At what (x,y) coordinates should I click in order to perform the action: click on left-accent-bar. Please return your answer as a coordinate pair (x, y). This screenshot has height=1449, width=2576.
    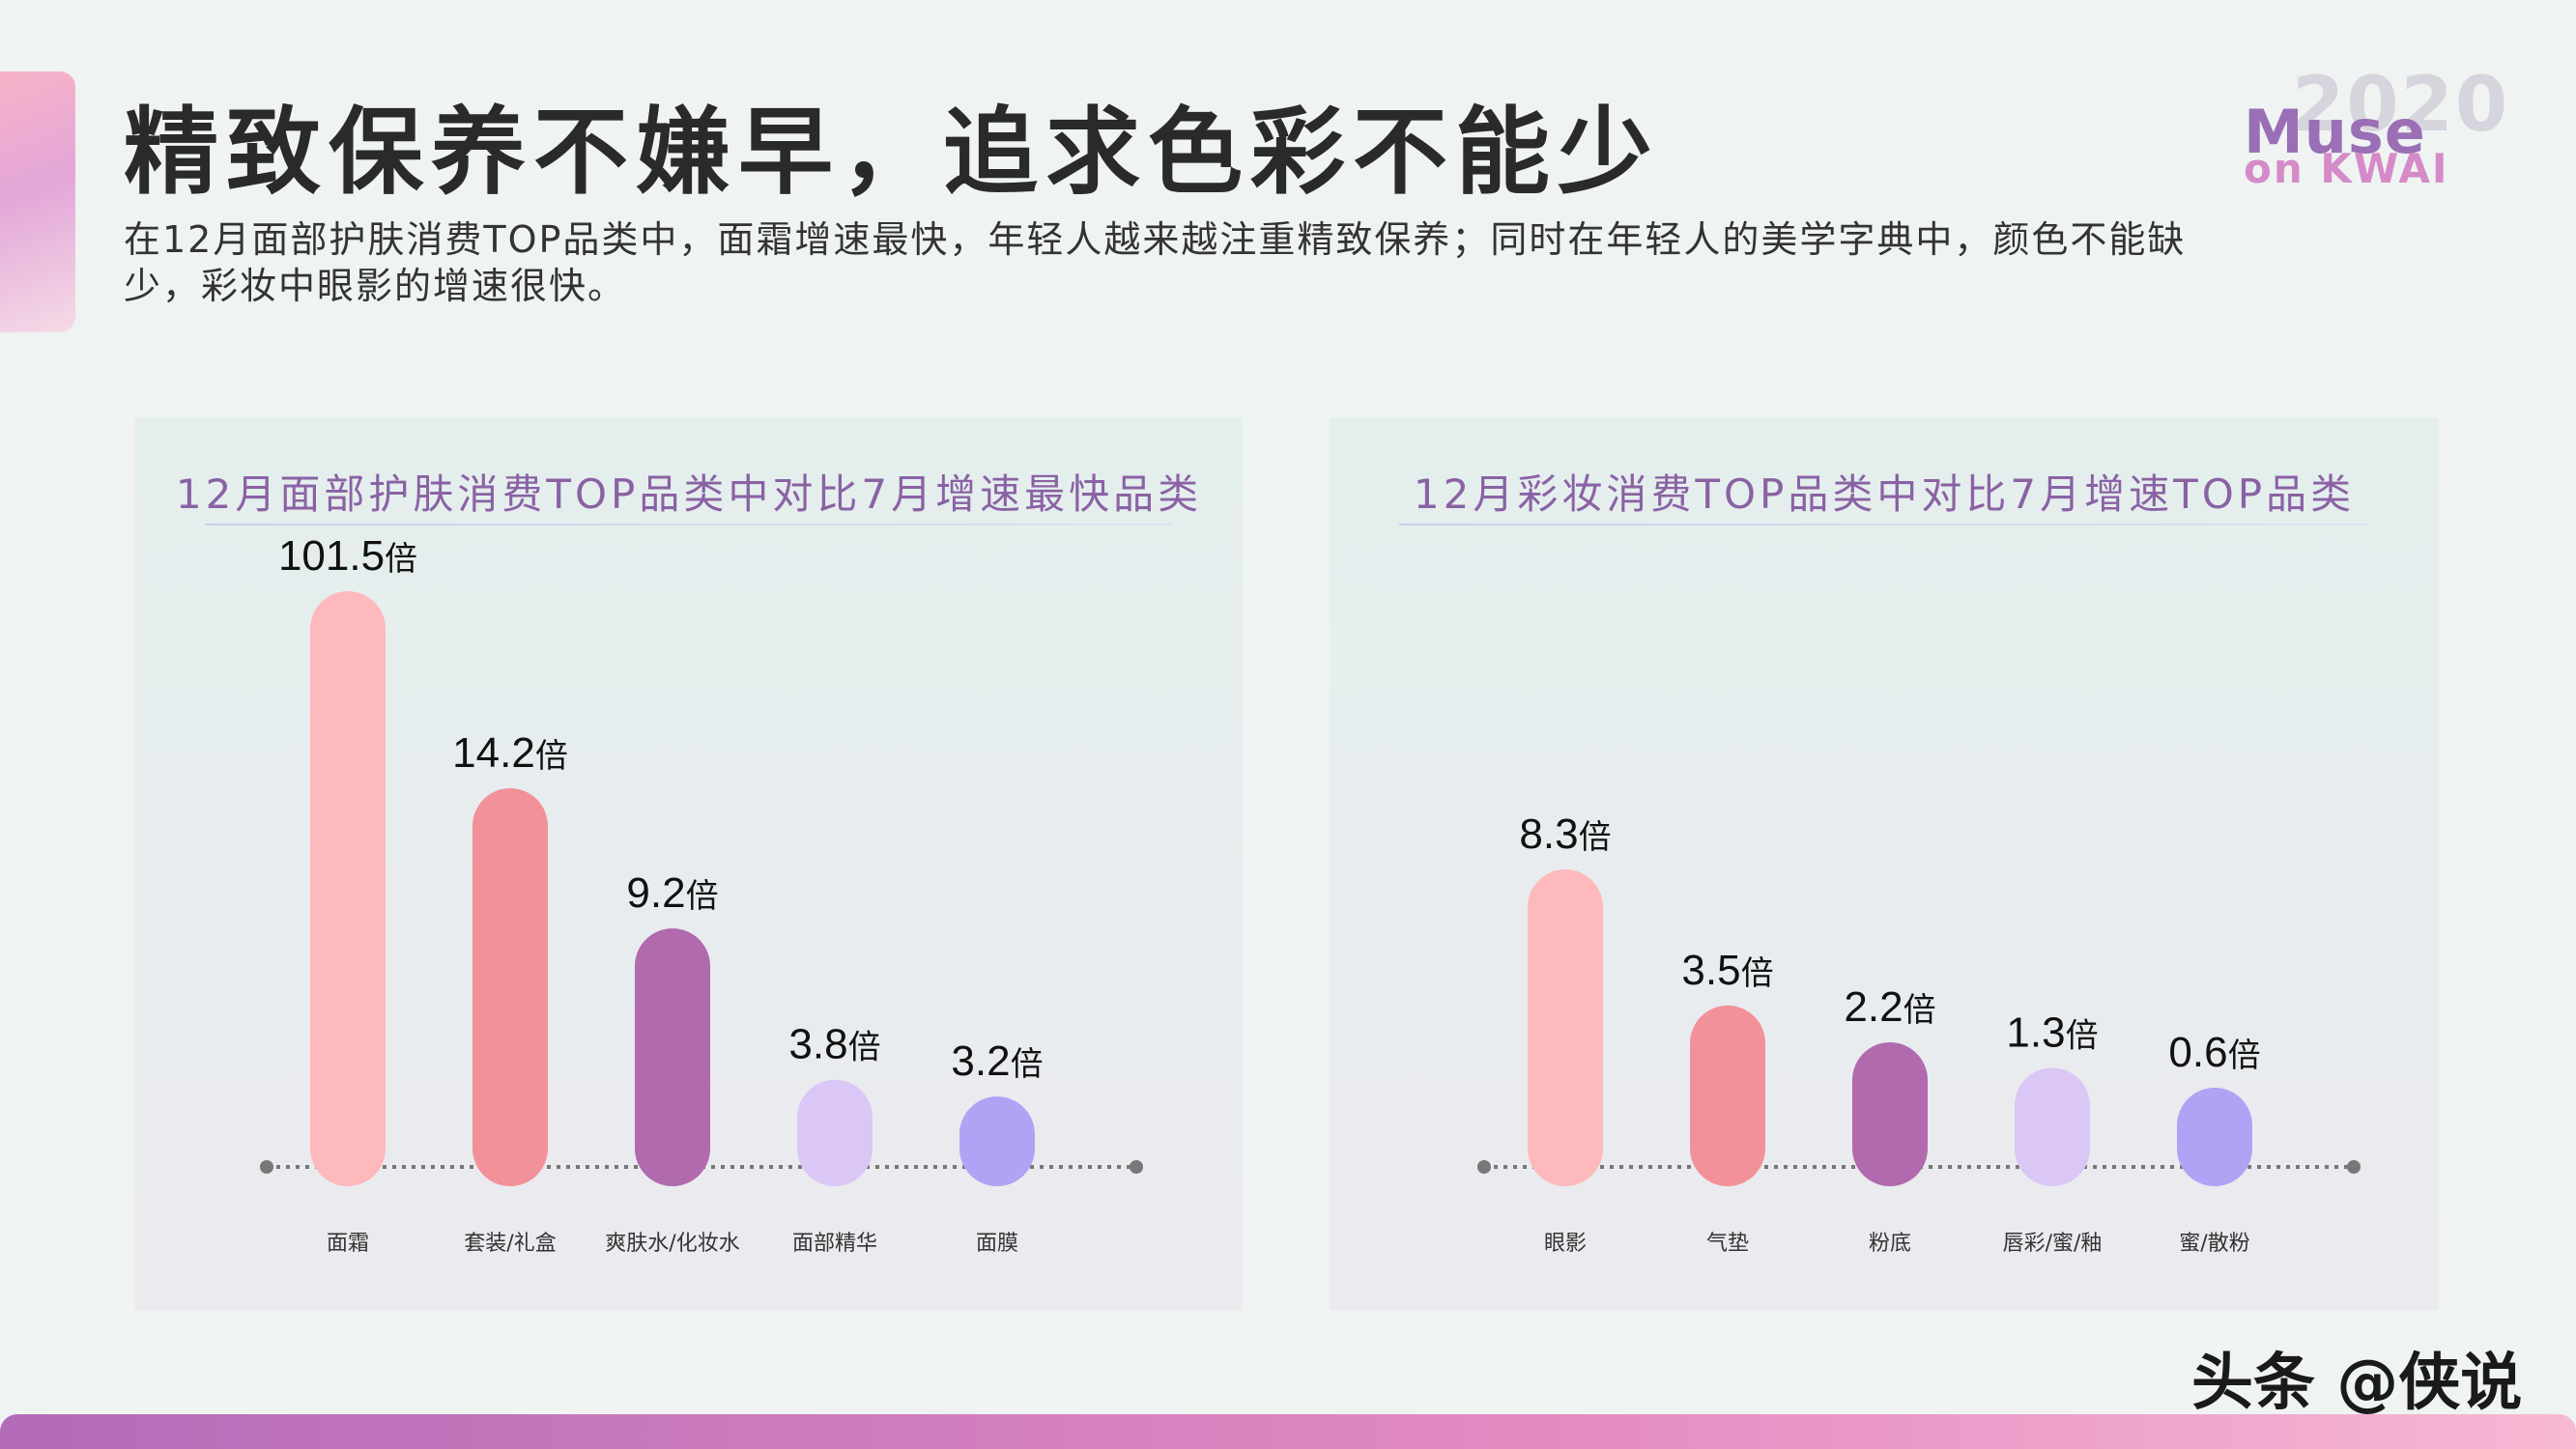
    Looking at the image, I should click on (37, 201).